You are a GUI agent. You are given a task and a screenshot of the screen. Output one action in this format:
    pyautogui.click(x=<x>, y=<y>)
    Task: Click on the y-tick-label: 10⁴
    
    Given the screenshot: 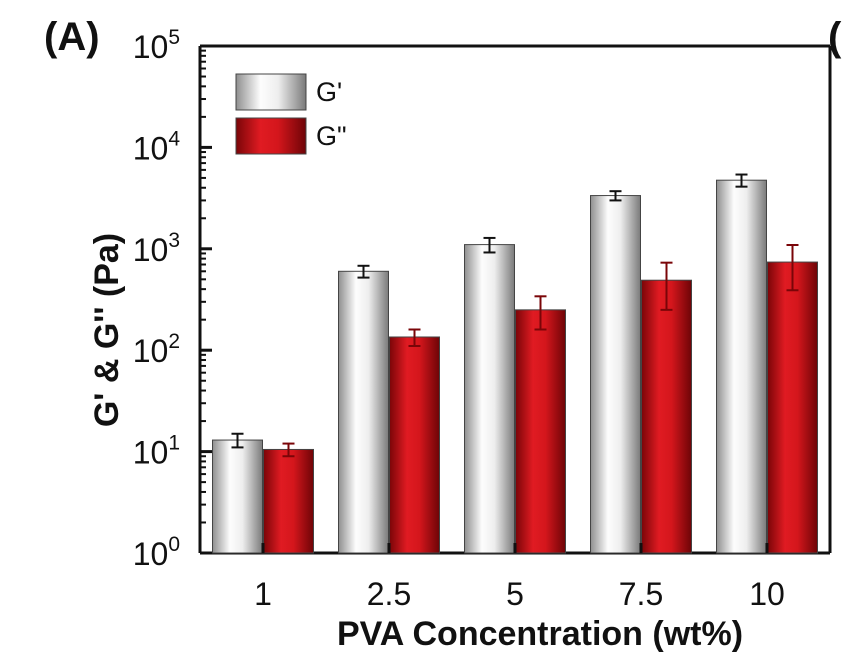 What is the action you would take?
    pyautogui.click(x=157, y=146)
    